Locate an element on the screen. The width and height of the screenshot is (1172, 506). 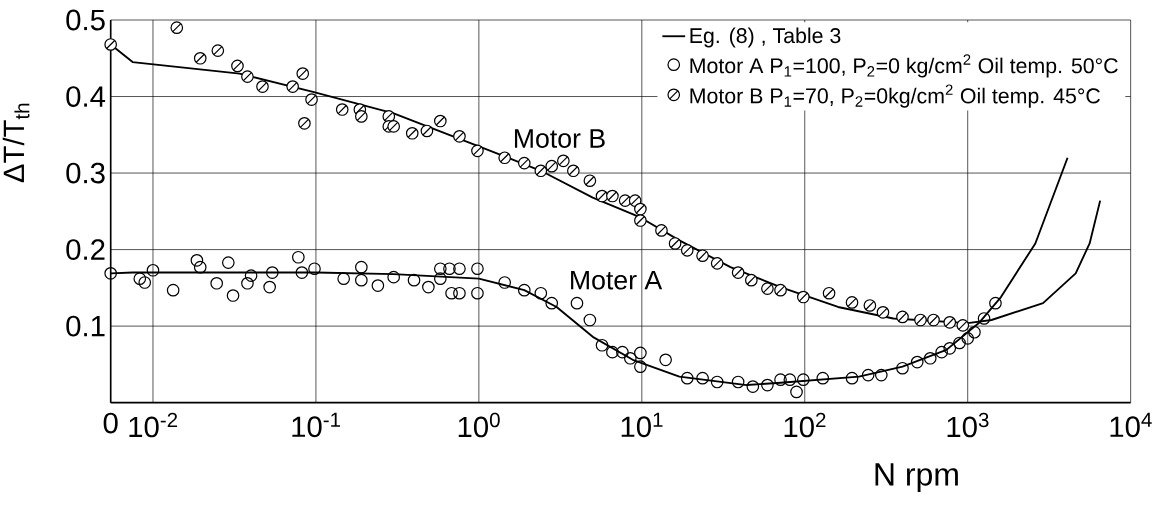
x-tick-label: 0 is located at coordinates (110, 423).